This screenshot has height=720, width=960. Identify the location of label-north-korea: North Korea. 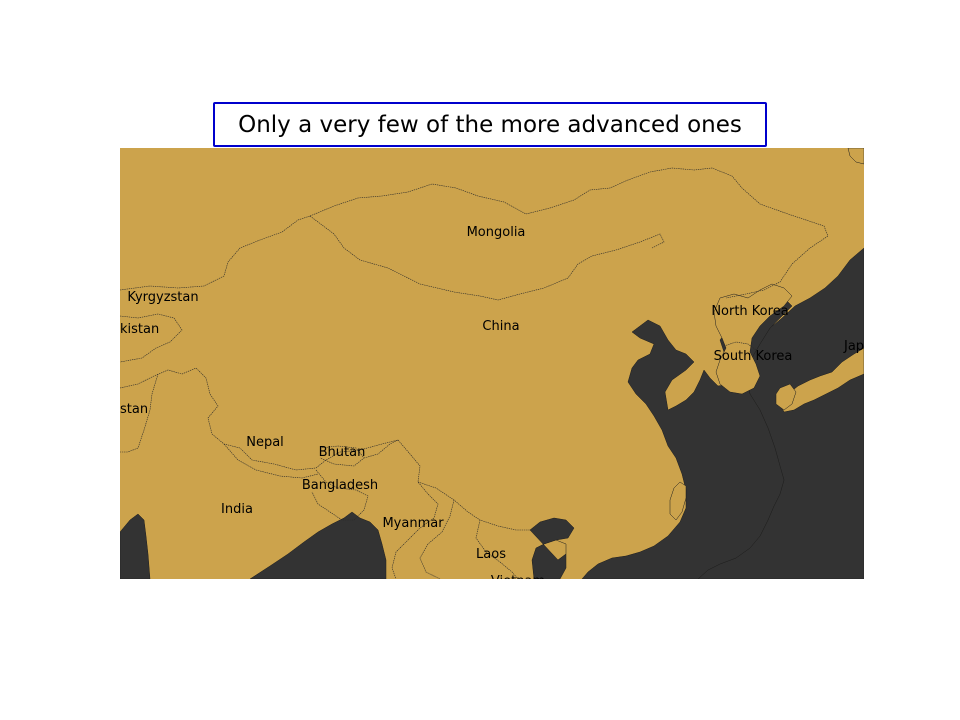
(749, 311).